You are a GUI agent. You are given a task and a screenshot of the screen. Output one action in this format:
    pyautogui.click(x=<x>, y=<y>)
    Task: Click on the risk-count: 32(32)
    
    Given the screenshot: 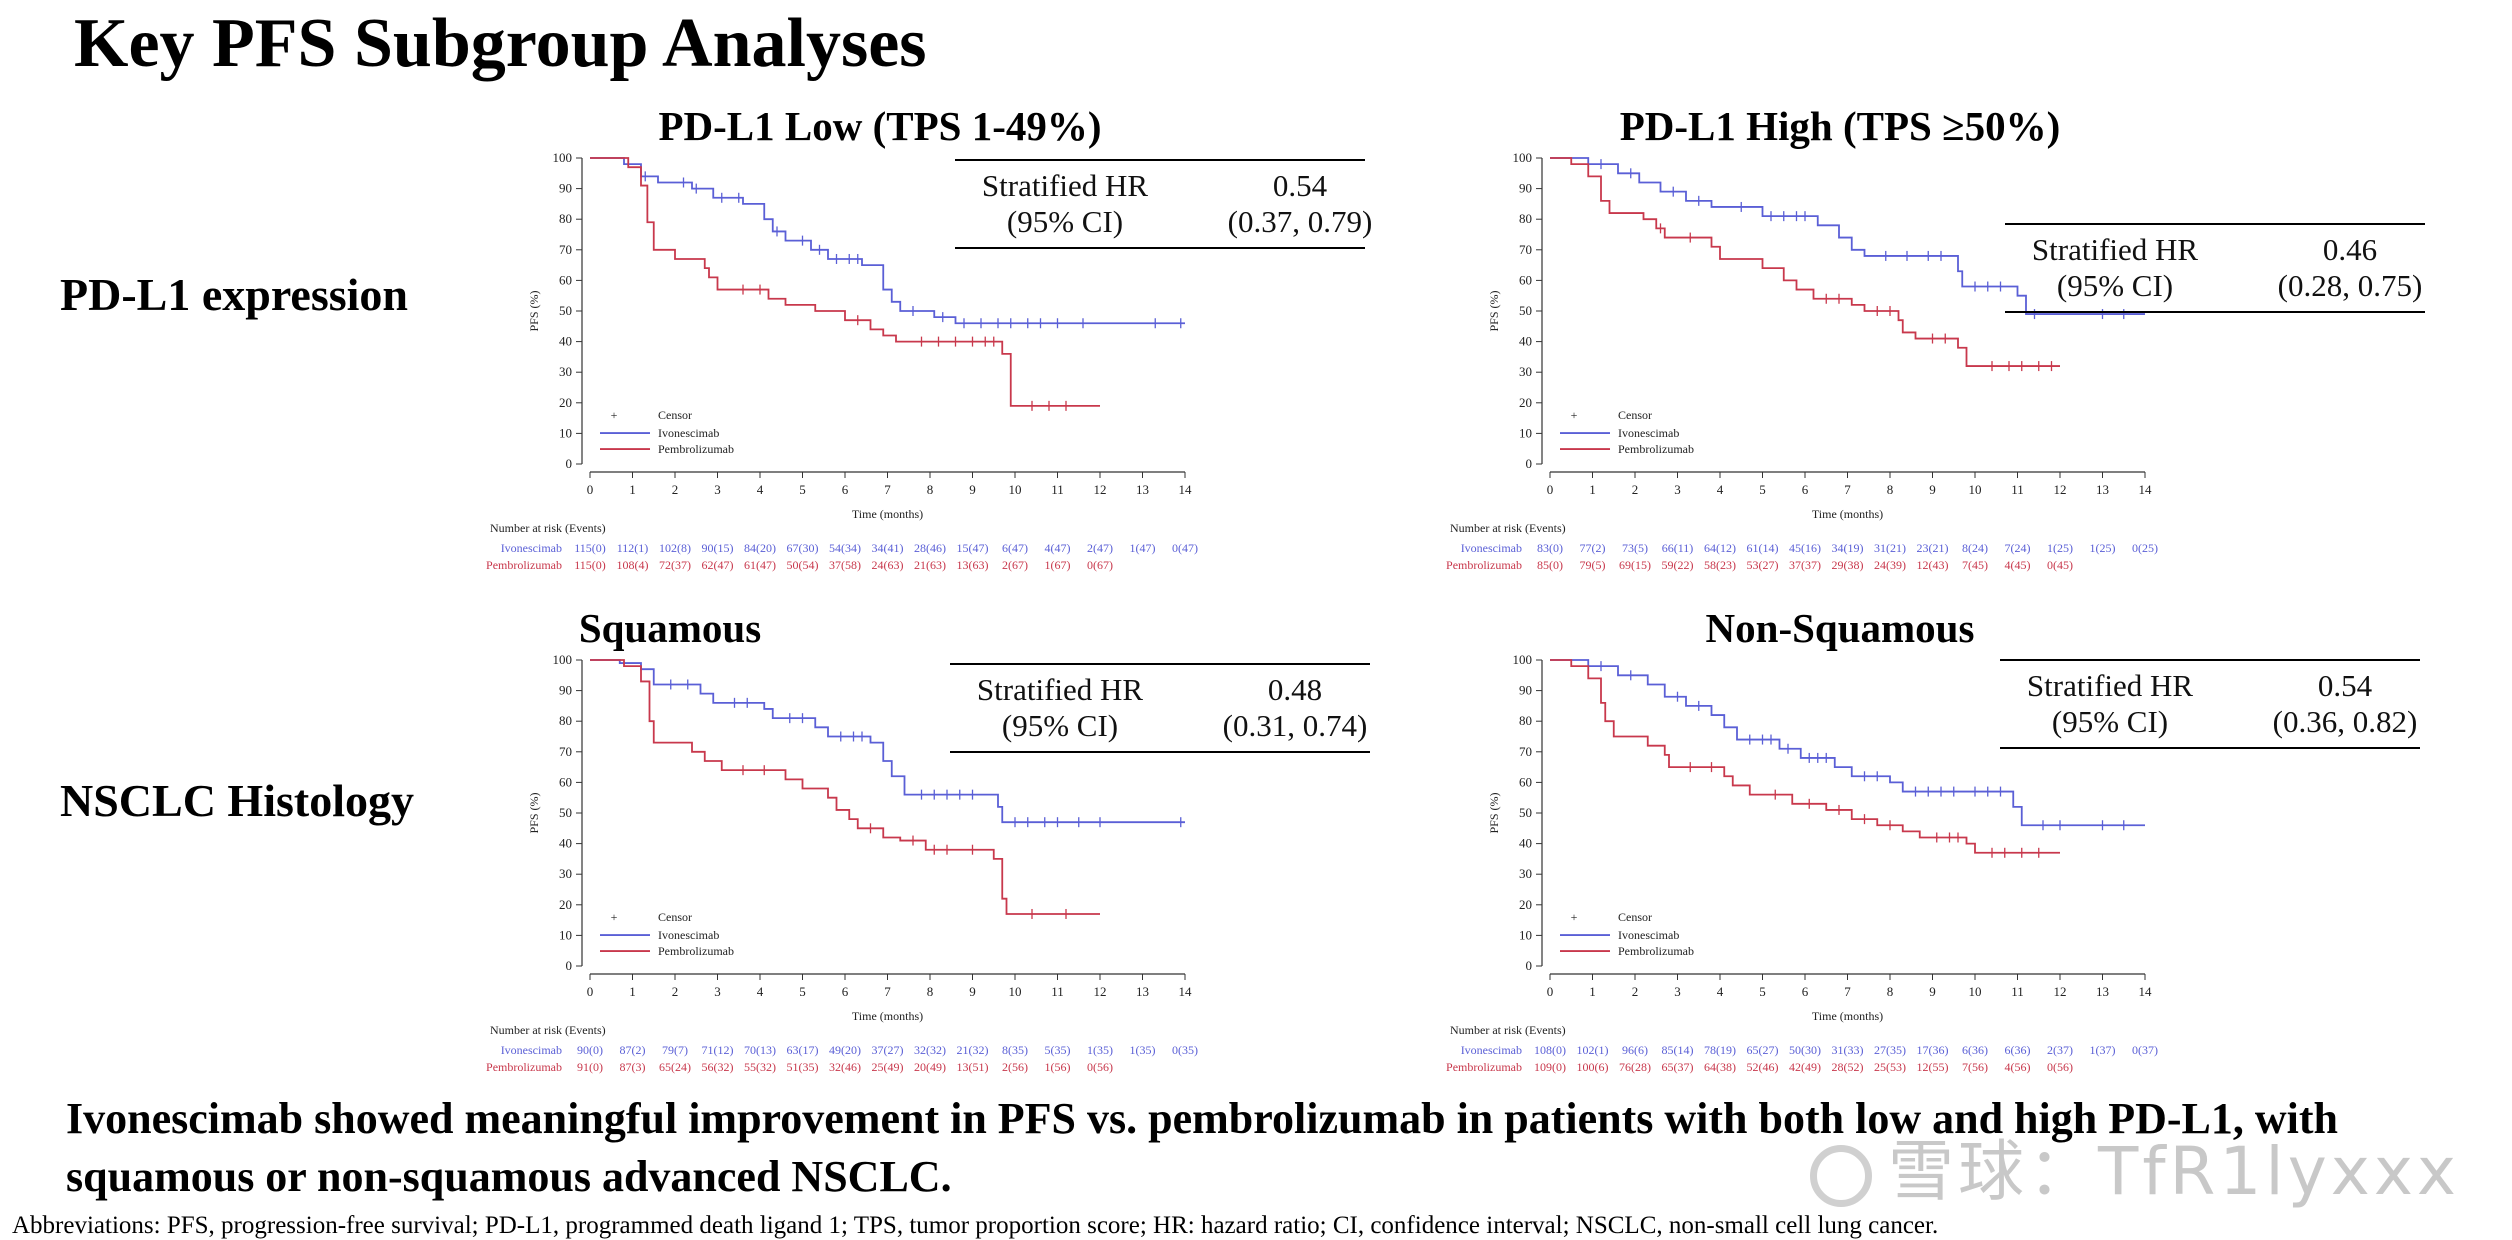 What is the action you would take?
    pyautogui.click(x=930, y=1050)
    